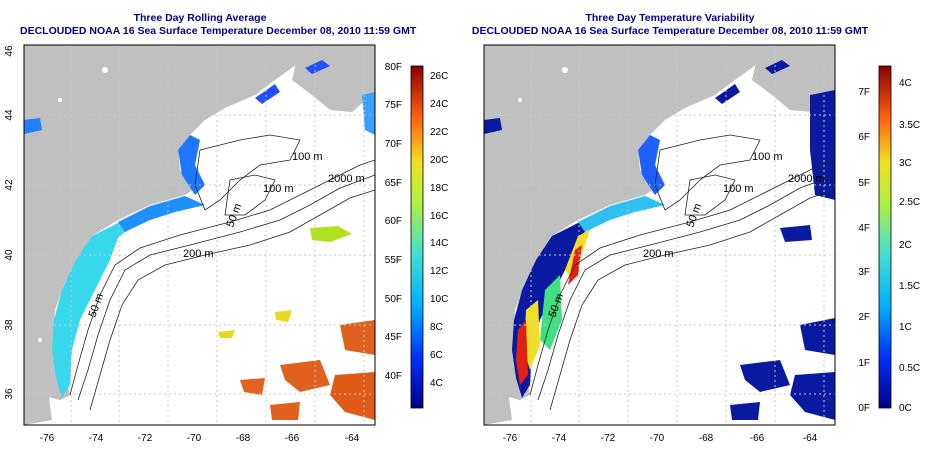 The image size is (950, 475). Describe the element at coordinates (905, 245) in the screenshot. I see `colorbar-label-c: 2C` at that location.